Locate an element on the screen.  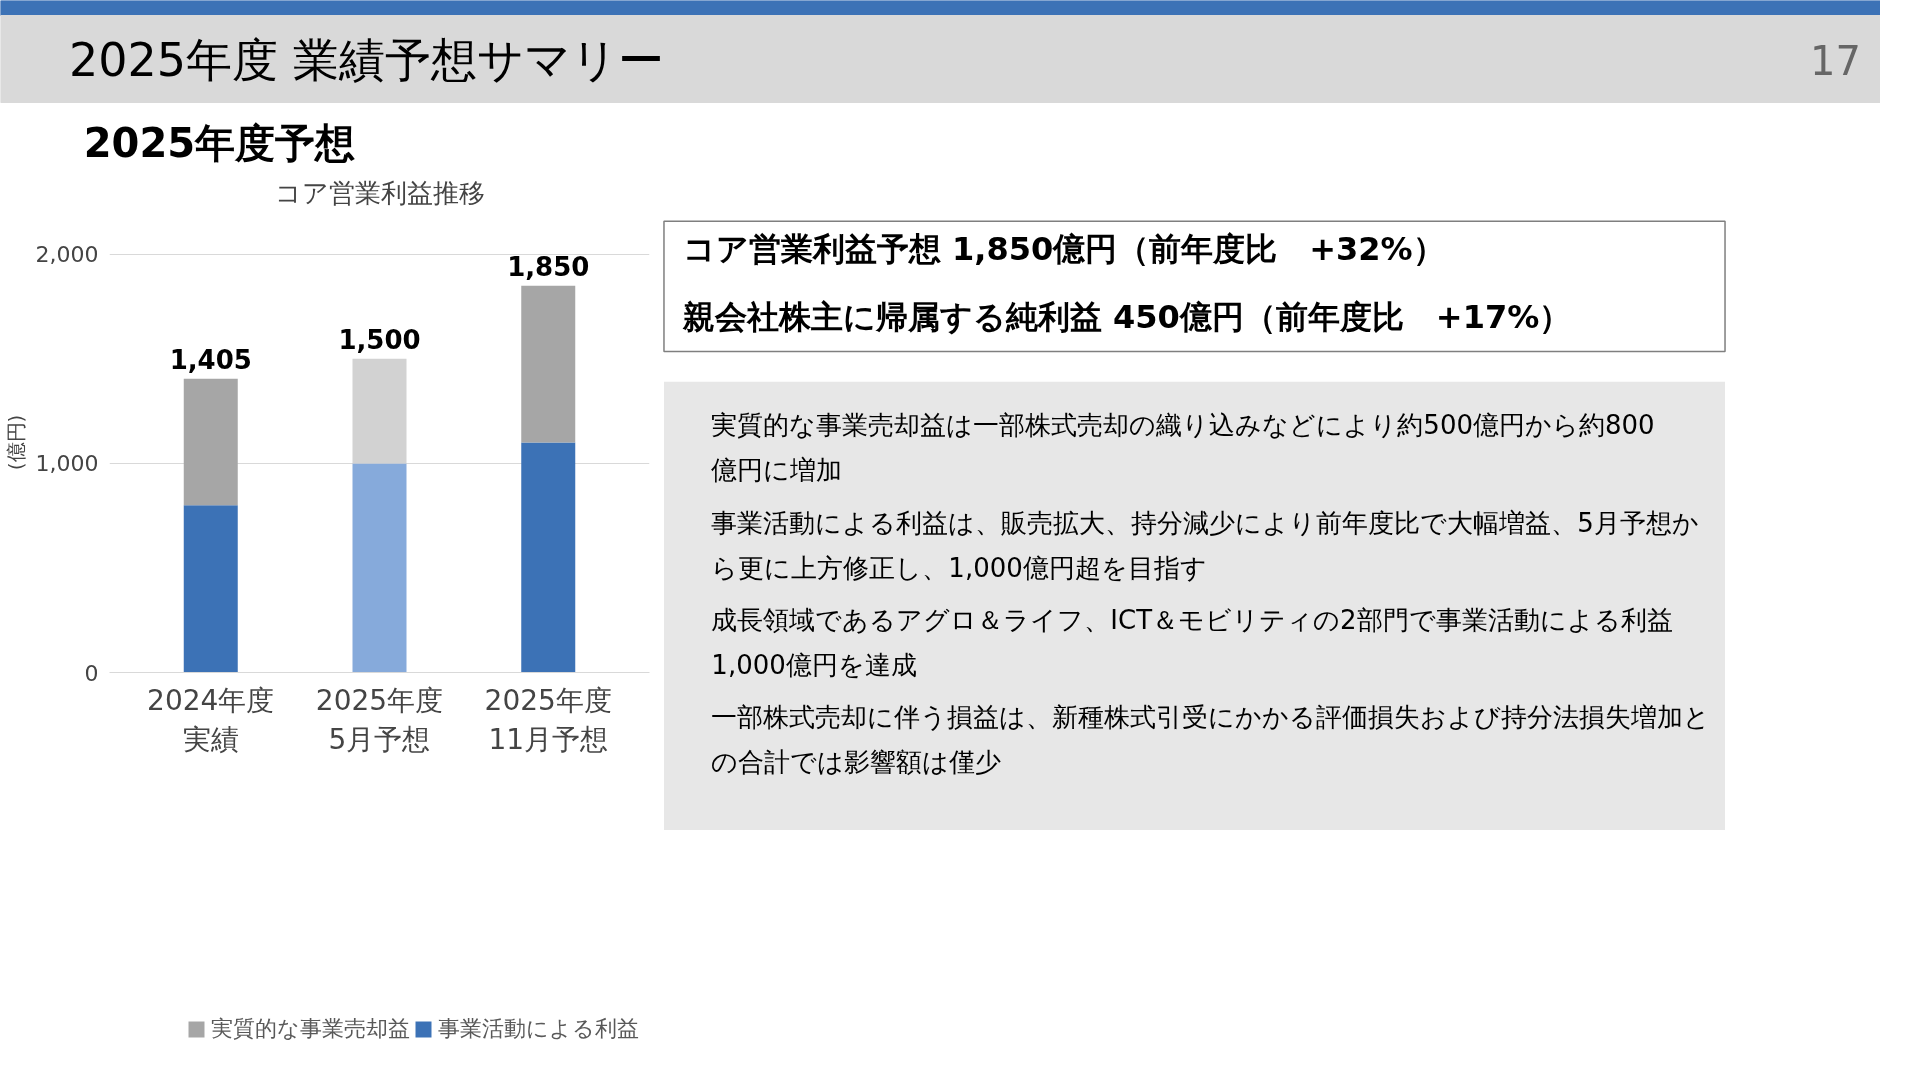
text: 17 is located at coordinates (1835, 60).